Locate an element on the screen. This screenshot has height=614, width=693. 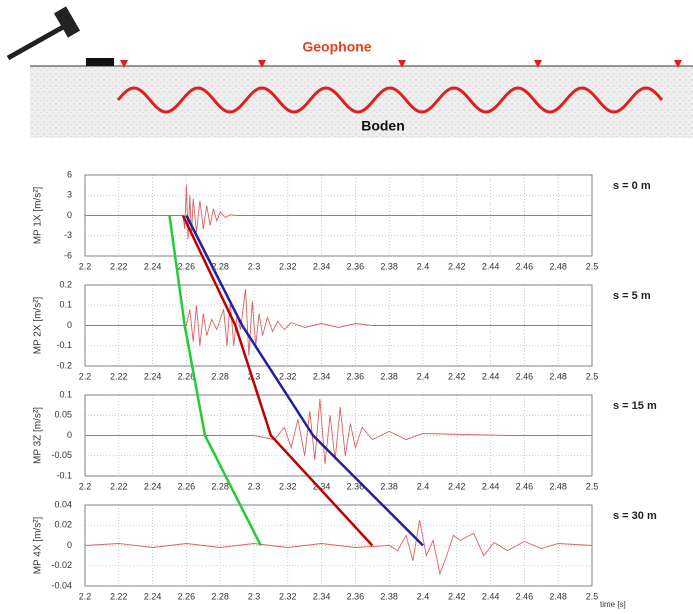
impact-plate is located at coordinates (100, 62).